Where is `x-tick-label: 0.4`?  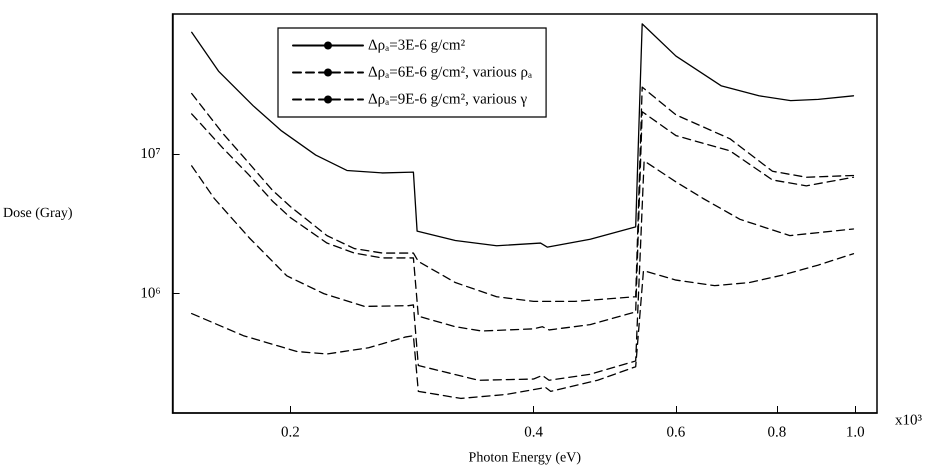 x-tick-label: 0.4 is located at coordinates (534, 432).